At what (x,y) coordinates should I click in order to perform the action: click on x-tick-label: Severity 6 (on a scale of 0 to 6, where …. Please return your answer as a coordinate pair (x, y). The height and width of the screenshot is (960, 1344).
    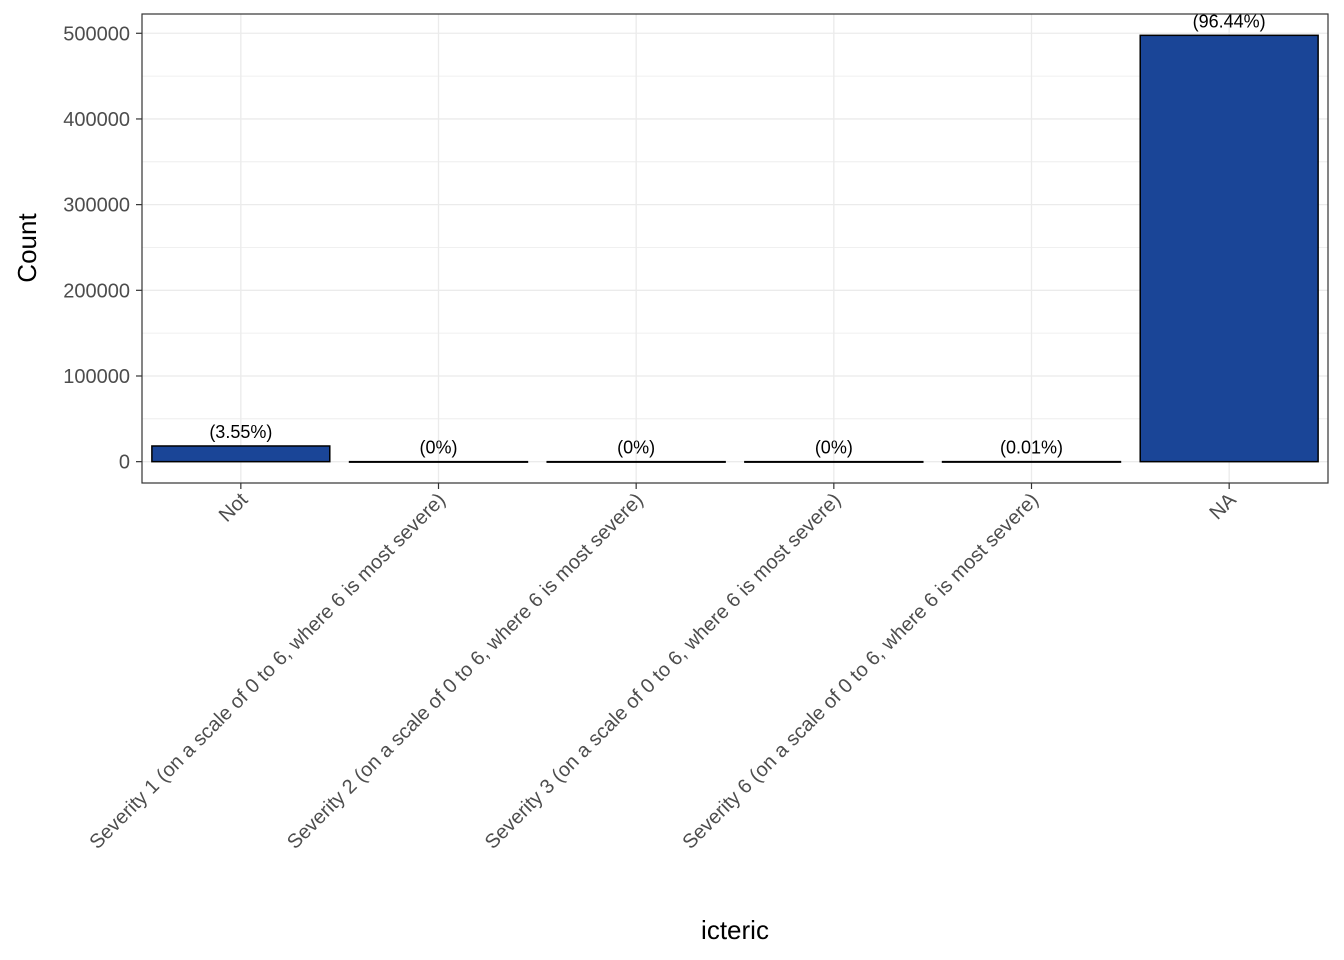
    Looking at the image, I should click on (860, 671).